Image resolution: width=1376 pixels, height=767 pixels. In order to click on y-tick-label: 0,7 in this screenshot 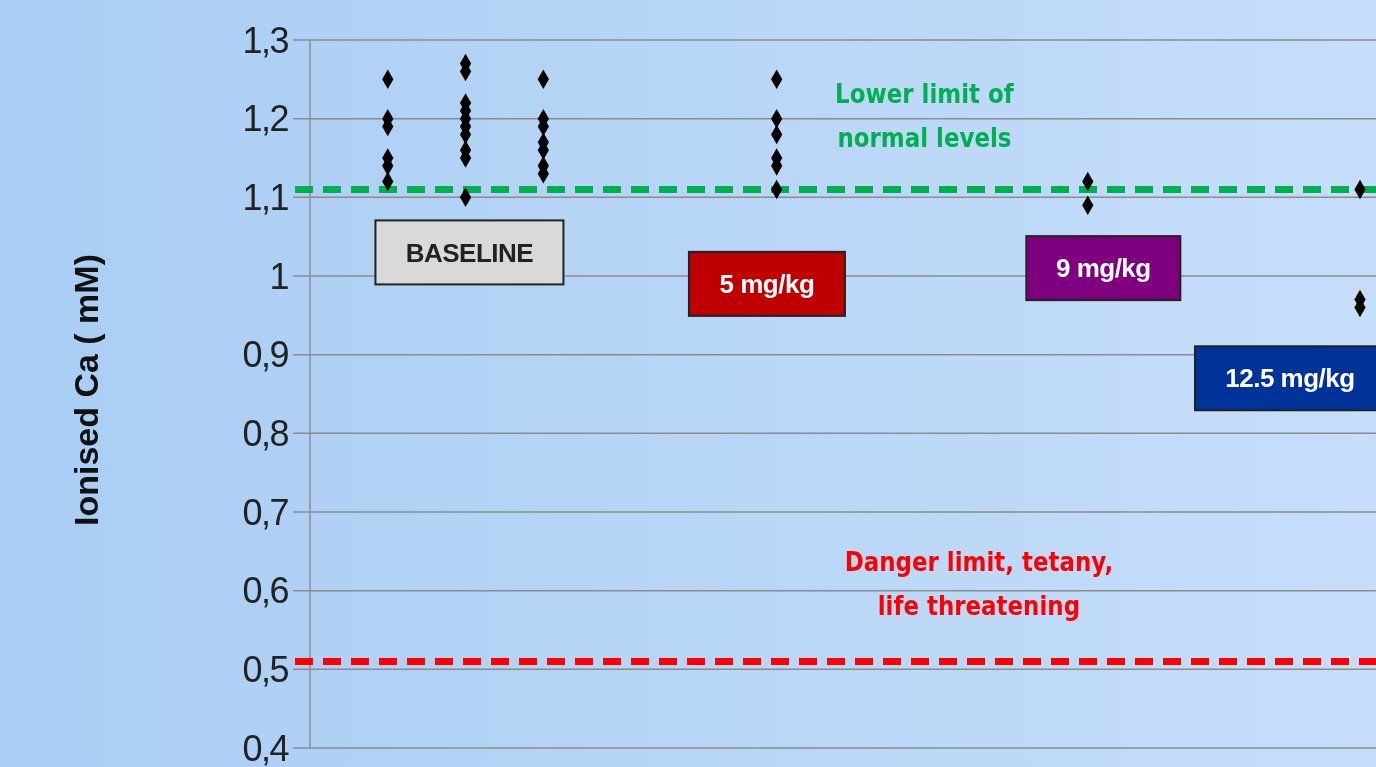, I will do `click(265, 512)`.